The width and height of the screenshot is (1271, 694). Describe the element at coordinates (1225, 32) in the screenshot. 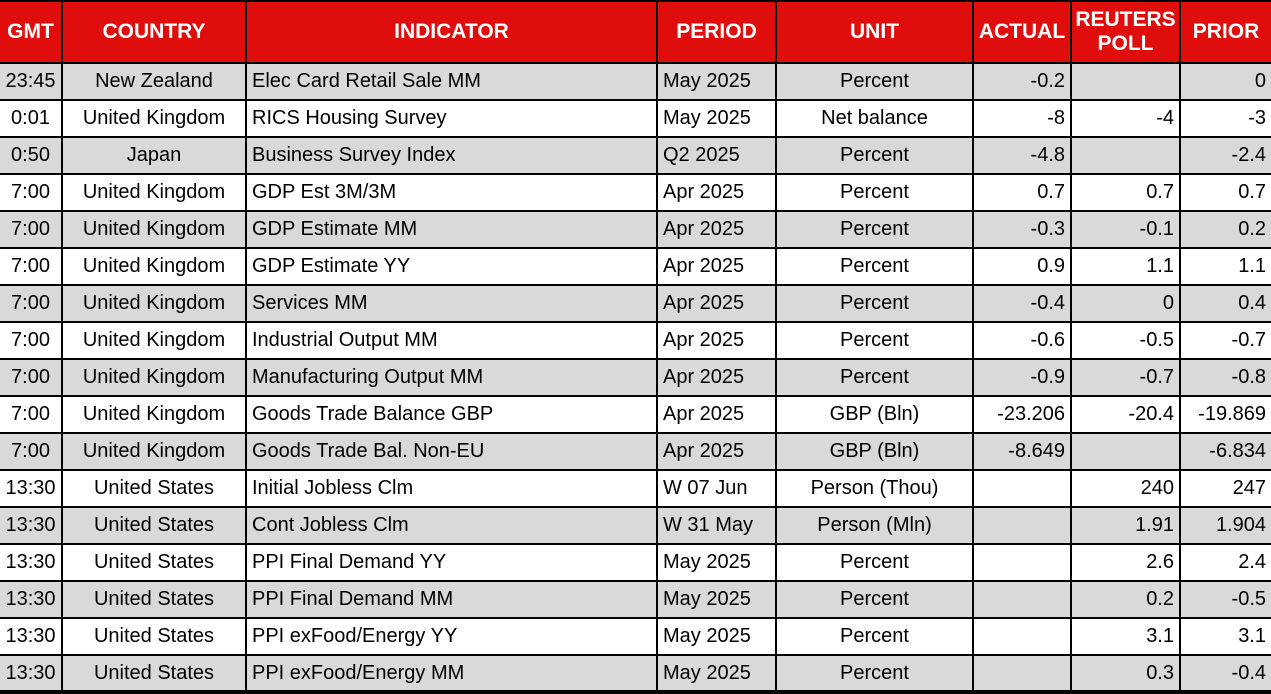

I see `header-prior: PRIOR` at that location.